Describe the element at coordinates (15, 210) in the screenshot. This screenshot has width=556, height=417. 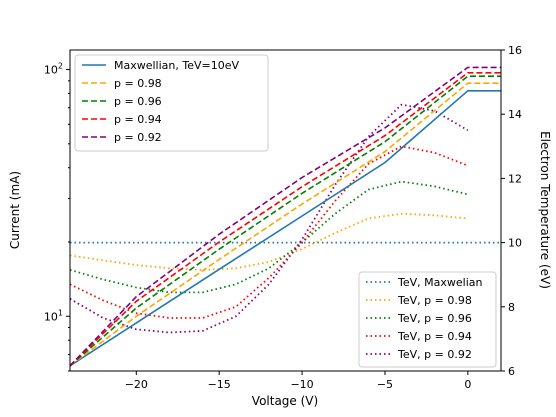
I see `left-y-axis-label: Current (mA)` at that location.